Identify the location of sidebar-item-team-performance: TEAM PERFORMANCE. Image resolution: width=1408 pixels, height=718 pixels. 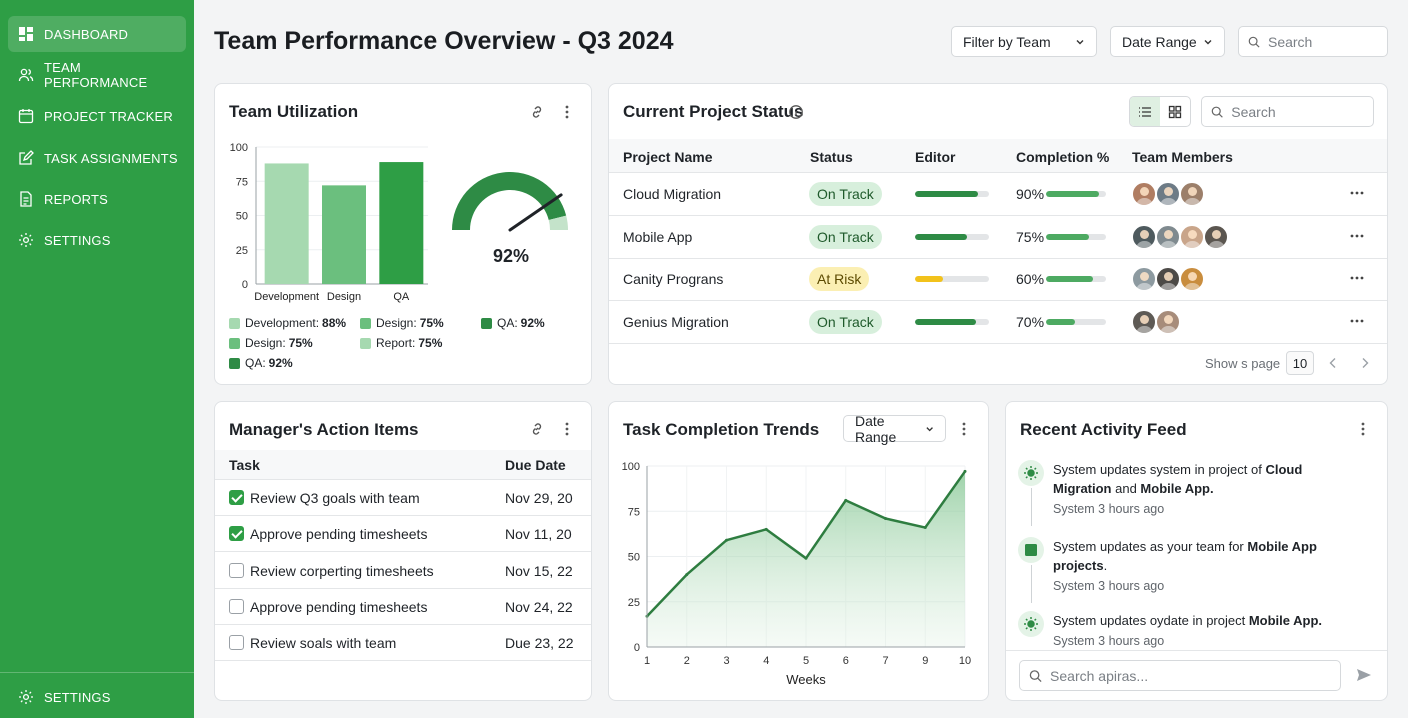
(97, 75).